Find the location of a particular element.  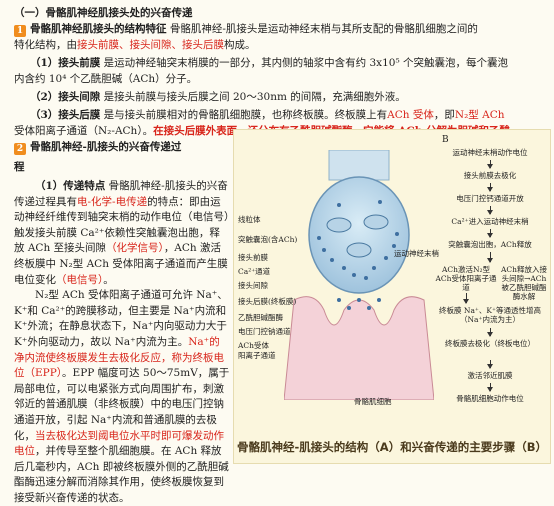

label-na-channel: 电压门控钠通道 is located at coordinates (264, 331).